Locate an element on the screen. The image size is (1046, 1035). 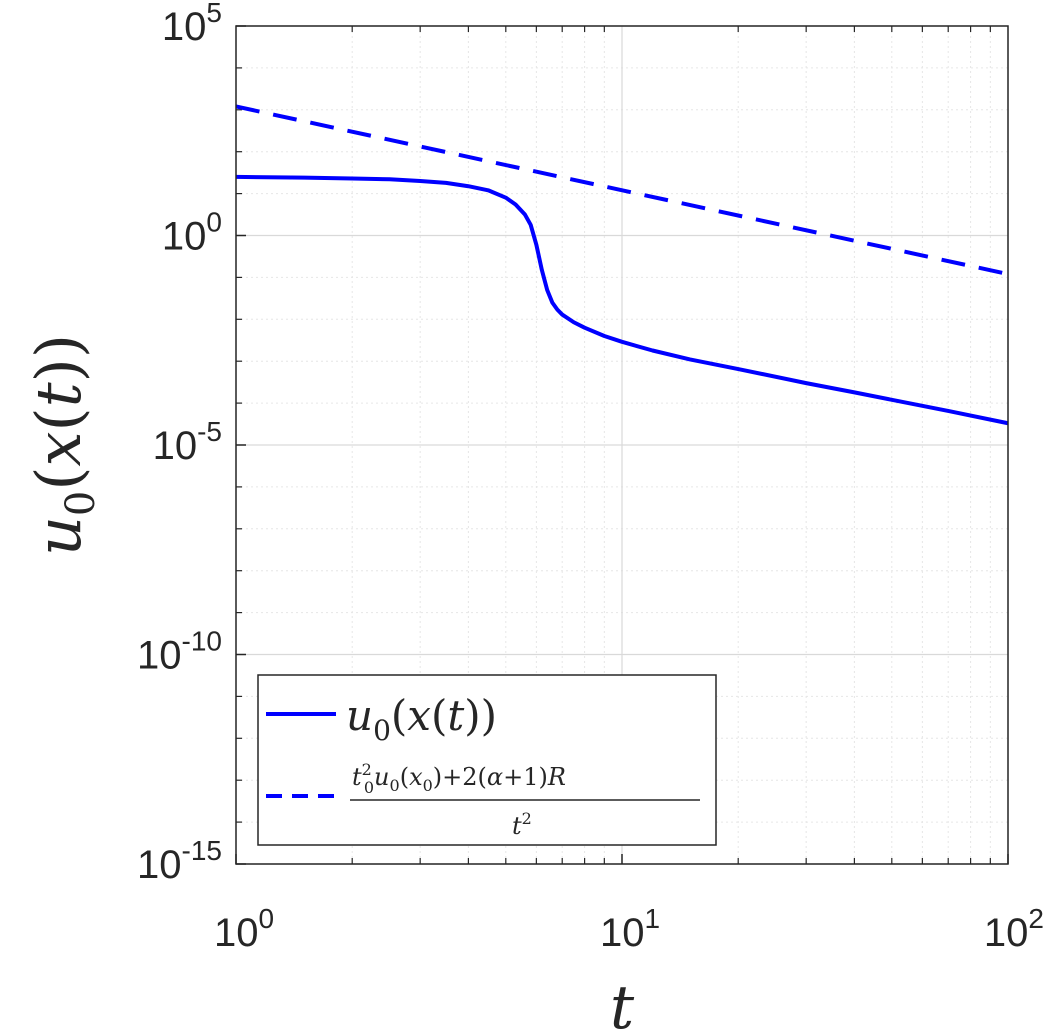
svg-text: u0(x(t)) is located at coordinates (63, 445).